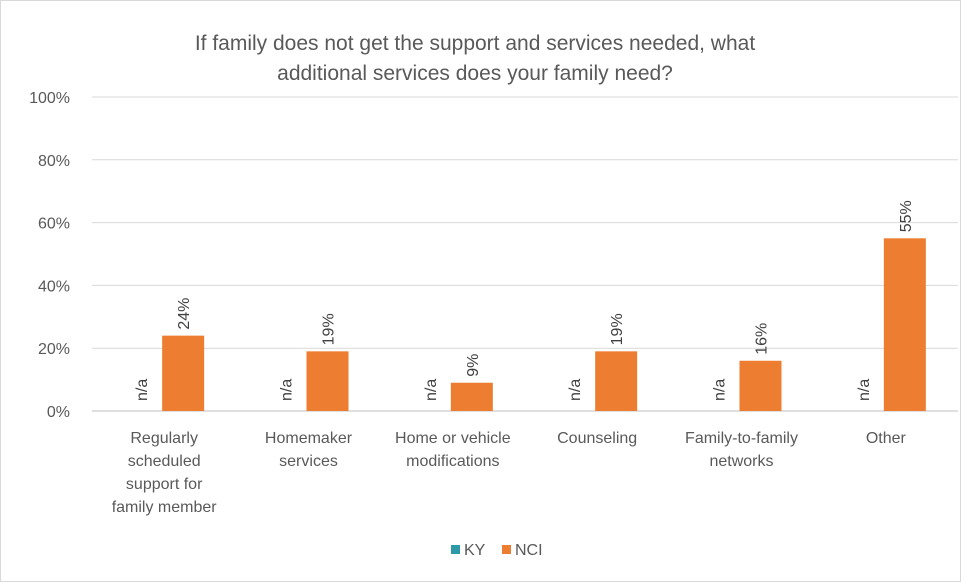  What do you see at coordinates (184, 314) in the screenshot?
I see `nci-data-label: 24%` at bounding box center [184, 314].